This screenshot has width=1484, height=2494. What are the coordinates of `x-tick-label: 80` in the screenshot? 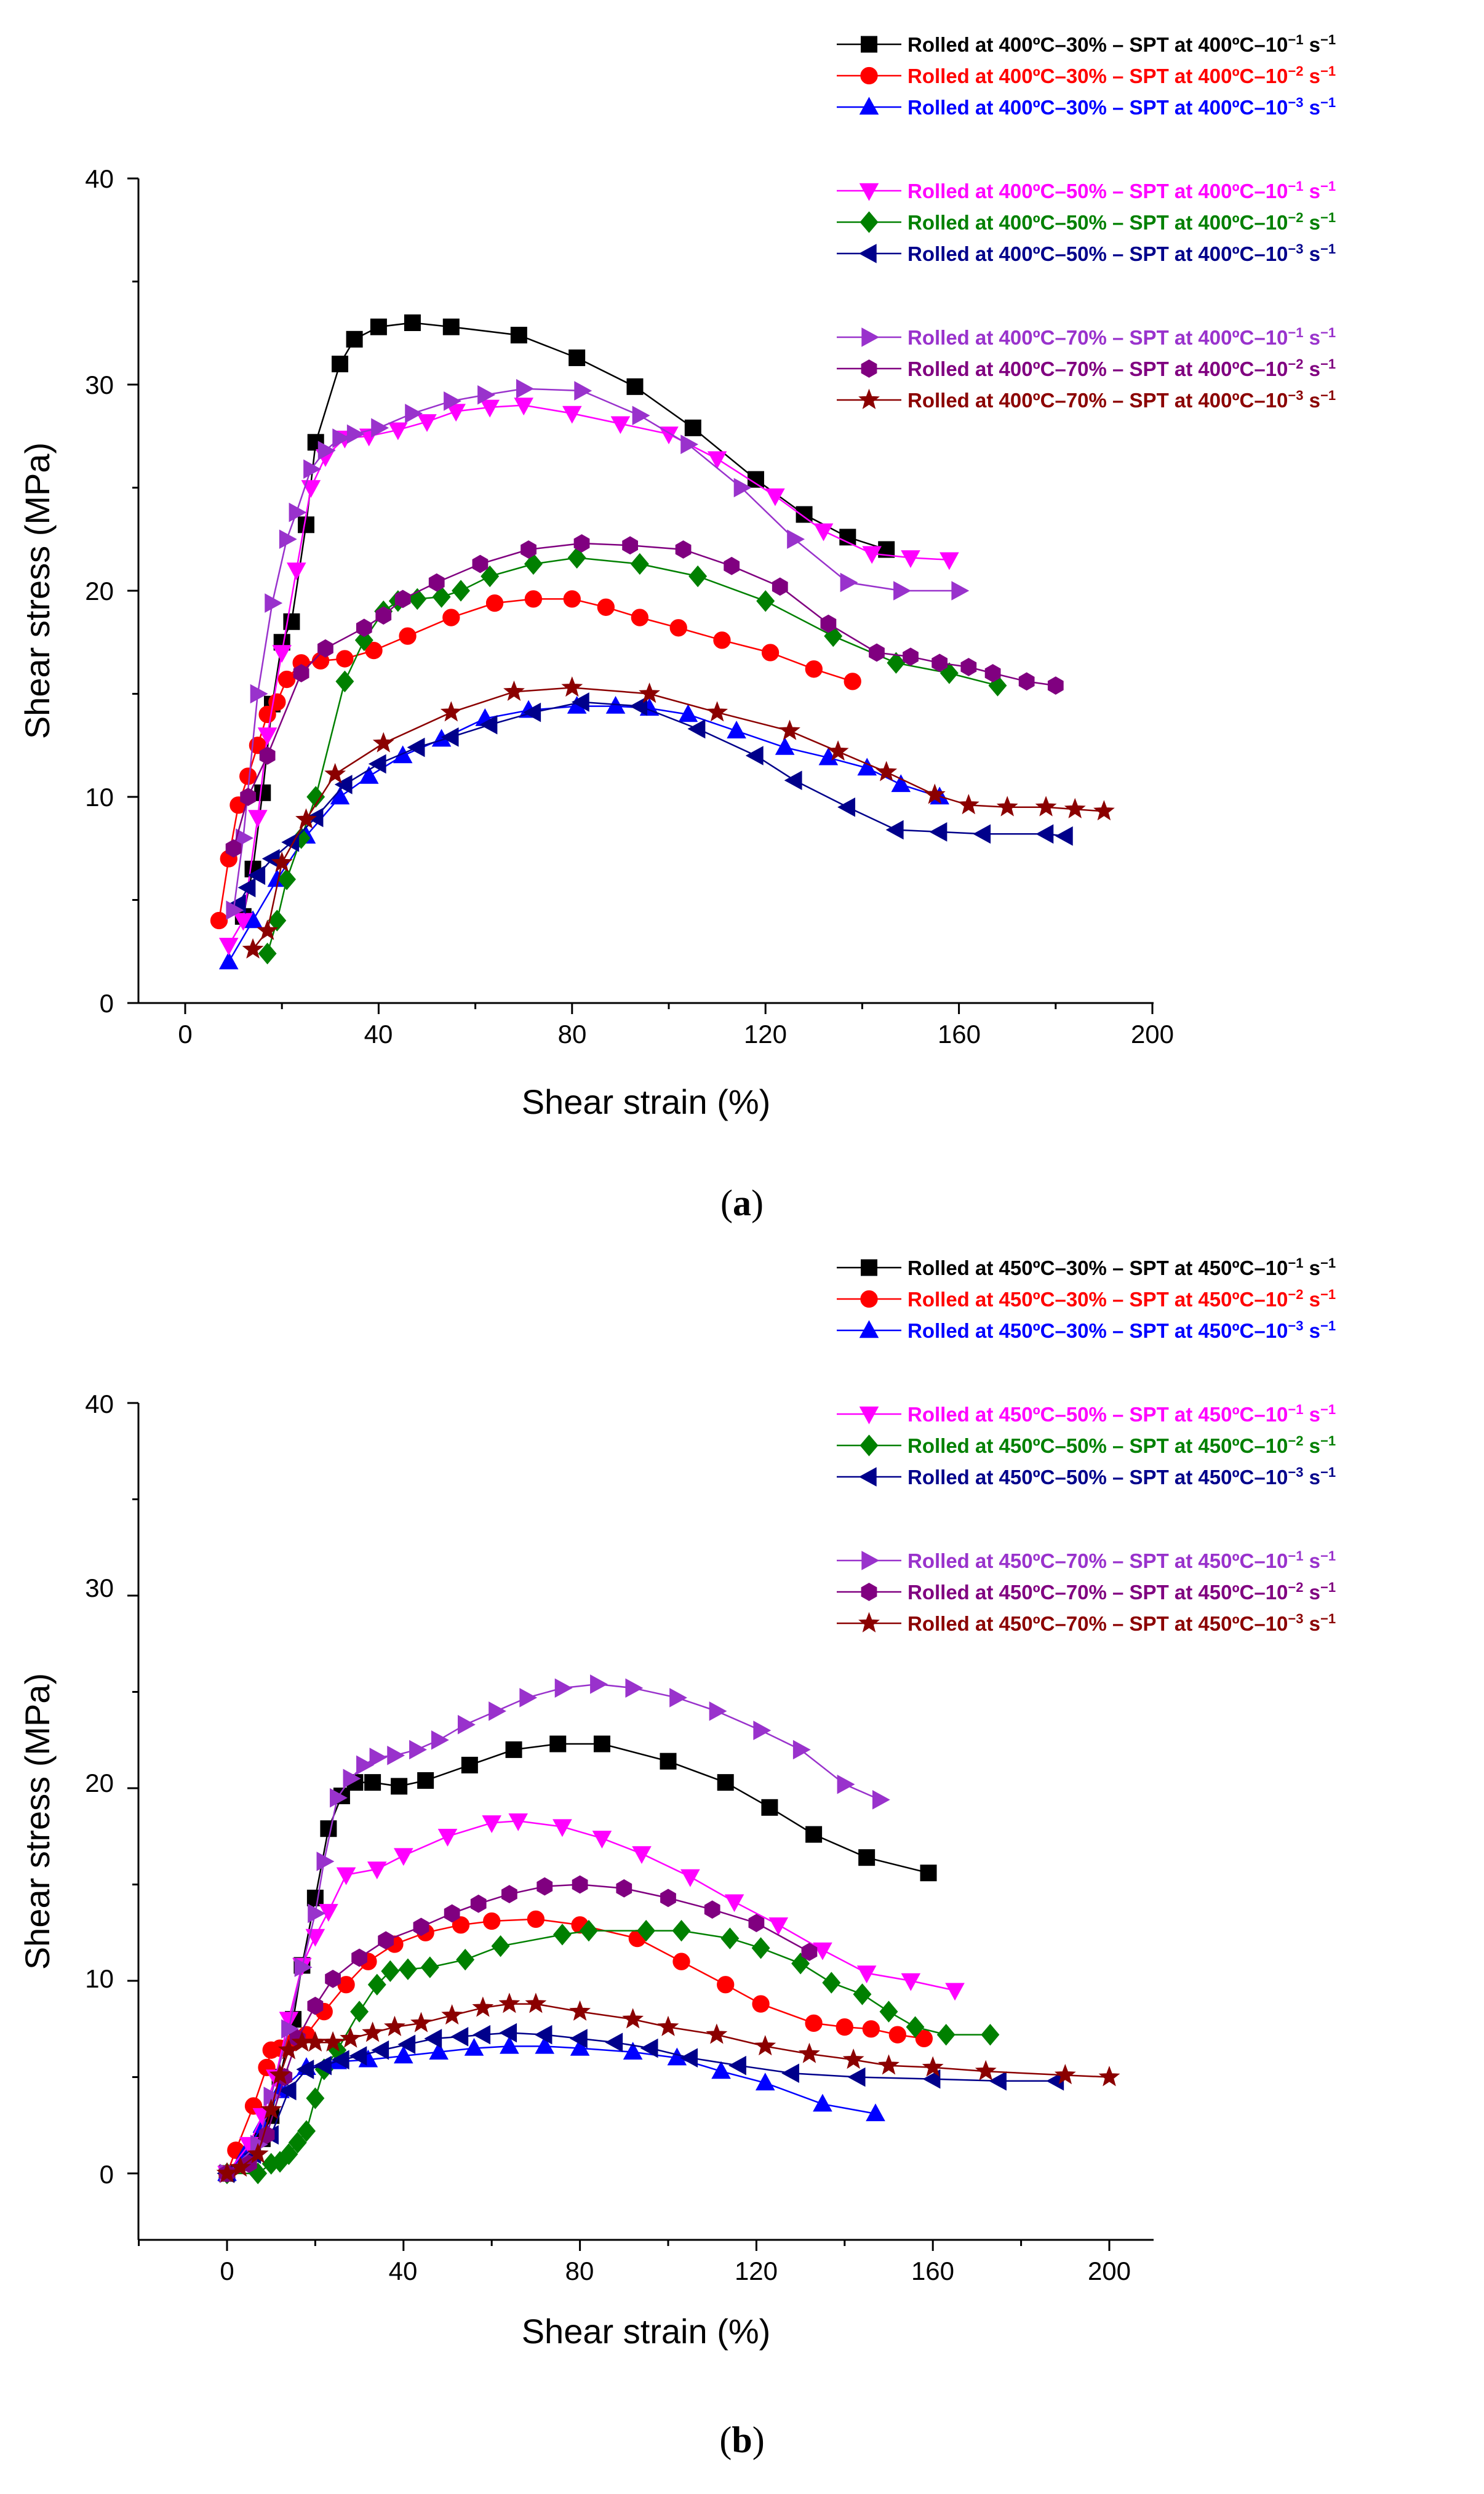 It's located at (579, 2270).